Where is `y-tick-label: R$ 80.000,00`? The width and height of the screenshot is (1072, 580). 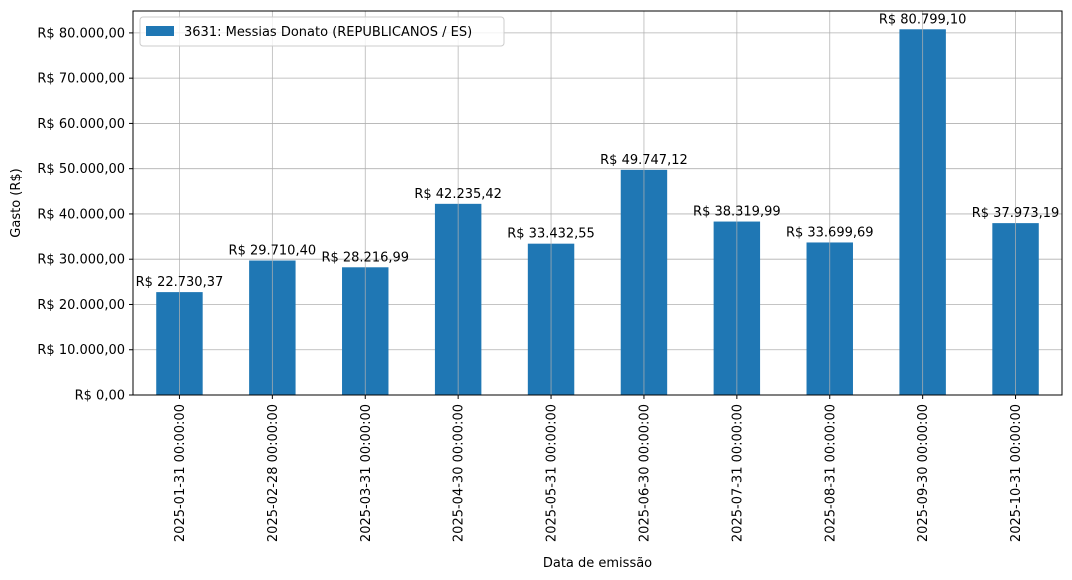
y-tick-label: R$ 80.000,00 is located at coordinates (81, 33).